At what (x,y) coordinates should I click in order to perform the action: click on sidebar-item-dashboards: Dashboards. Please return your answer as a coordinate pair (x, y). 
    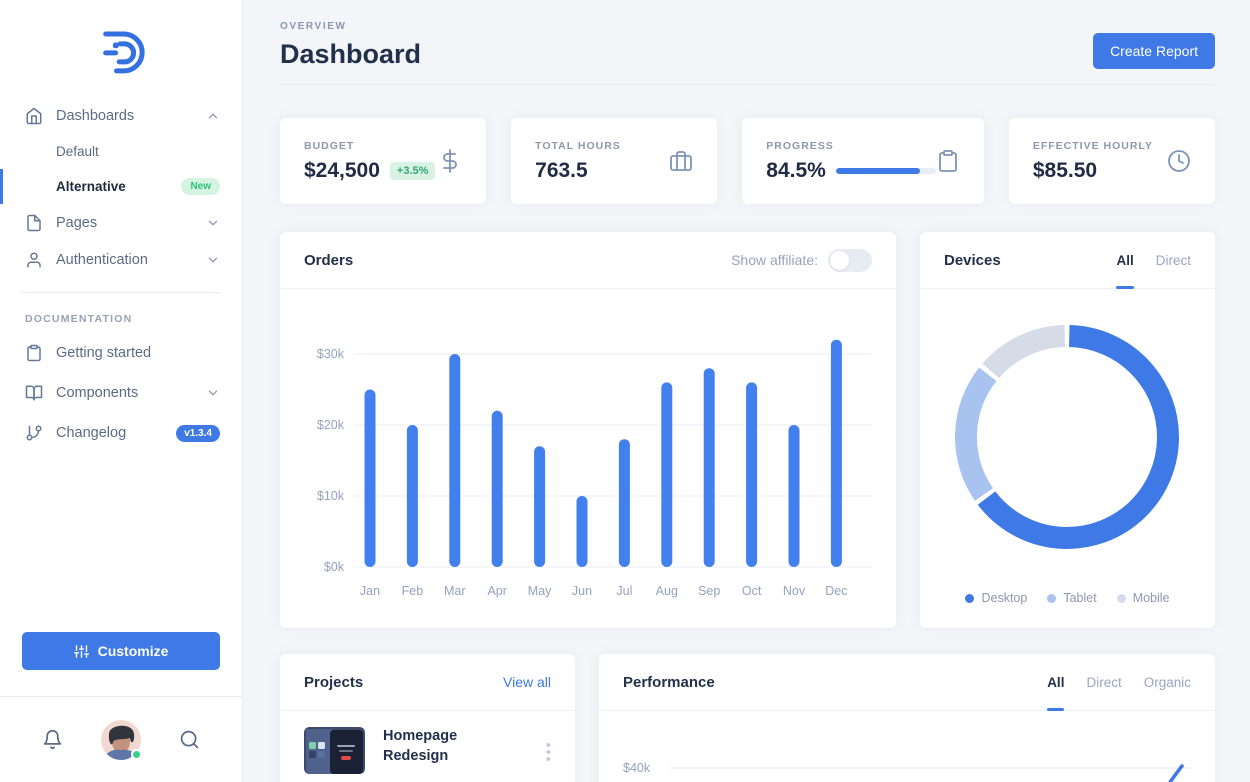
    Looking at the image, I should click on (121, 115).